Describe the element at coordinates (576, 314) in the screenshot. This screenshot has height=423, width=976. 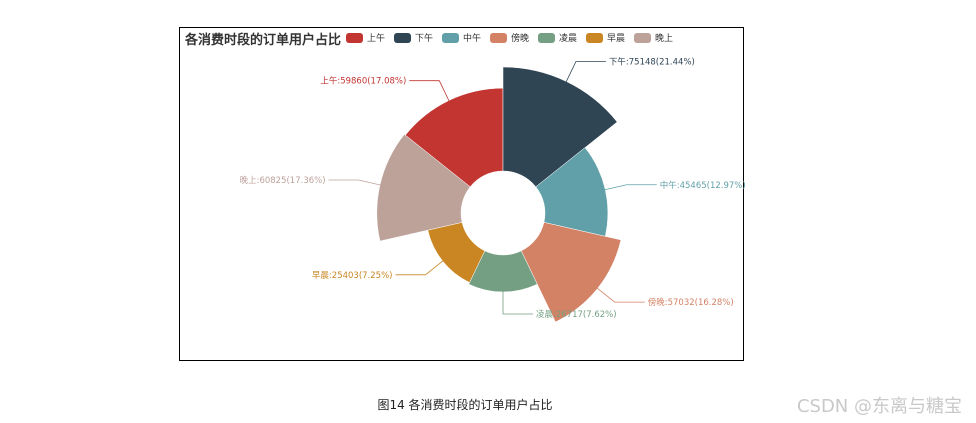
I see `data-label-4: 凌晨:26717(7.62%)` at that location.